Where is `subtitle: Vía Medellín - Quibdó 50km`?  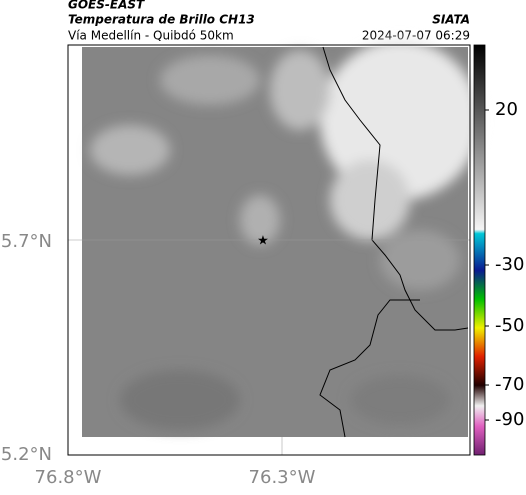
subtitle: Vía Medellín - Quibdó 50km is located at coordinates (151, 36).